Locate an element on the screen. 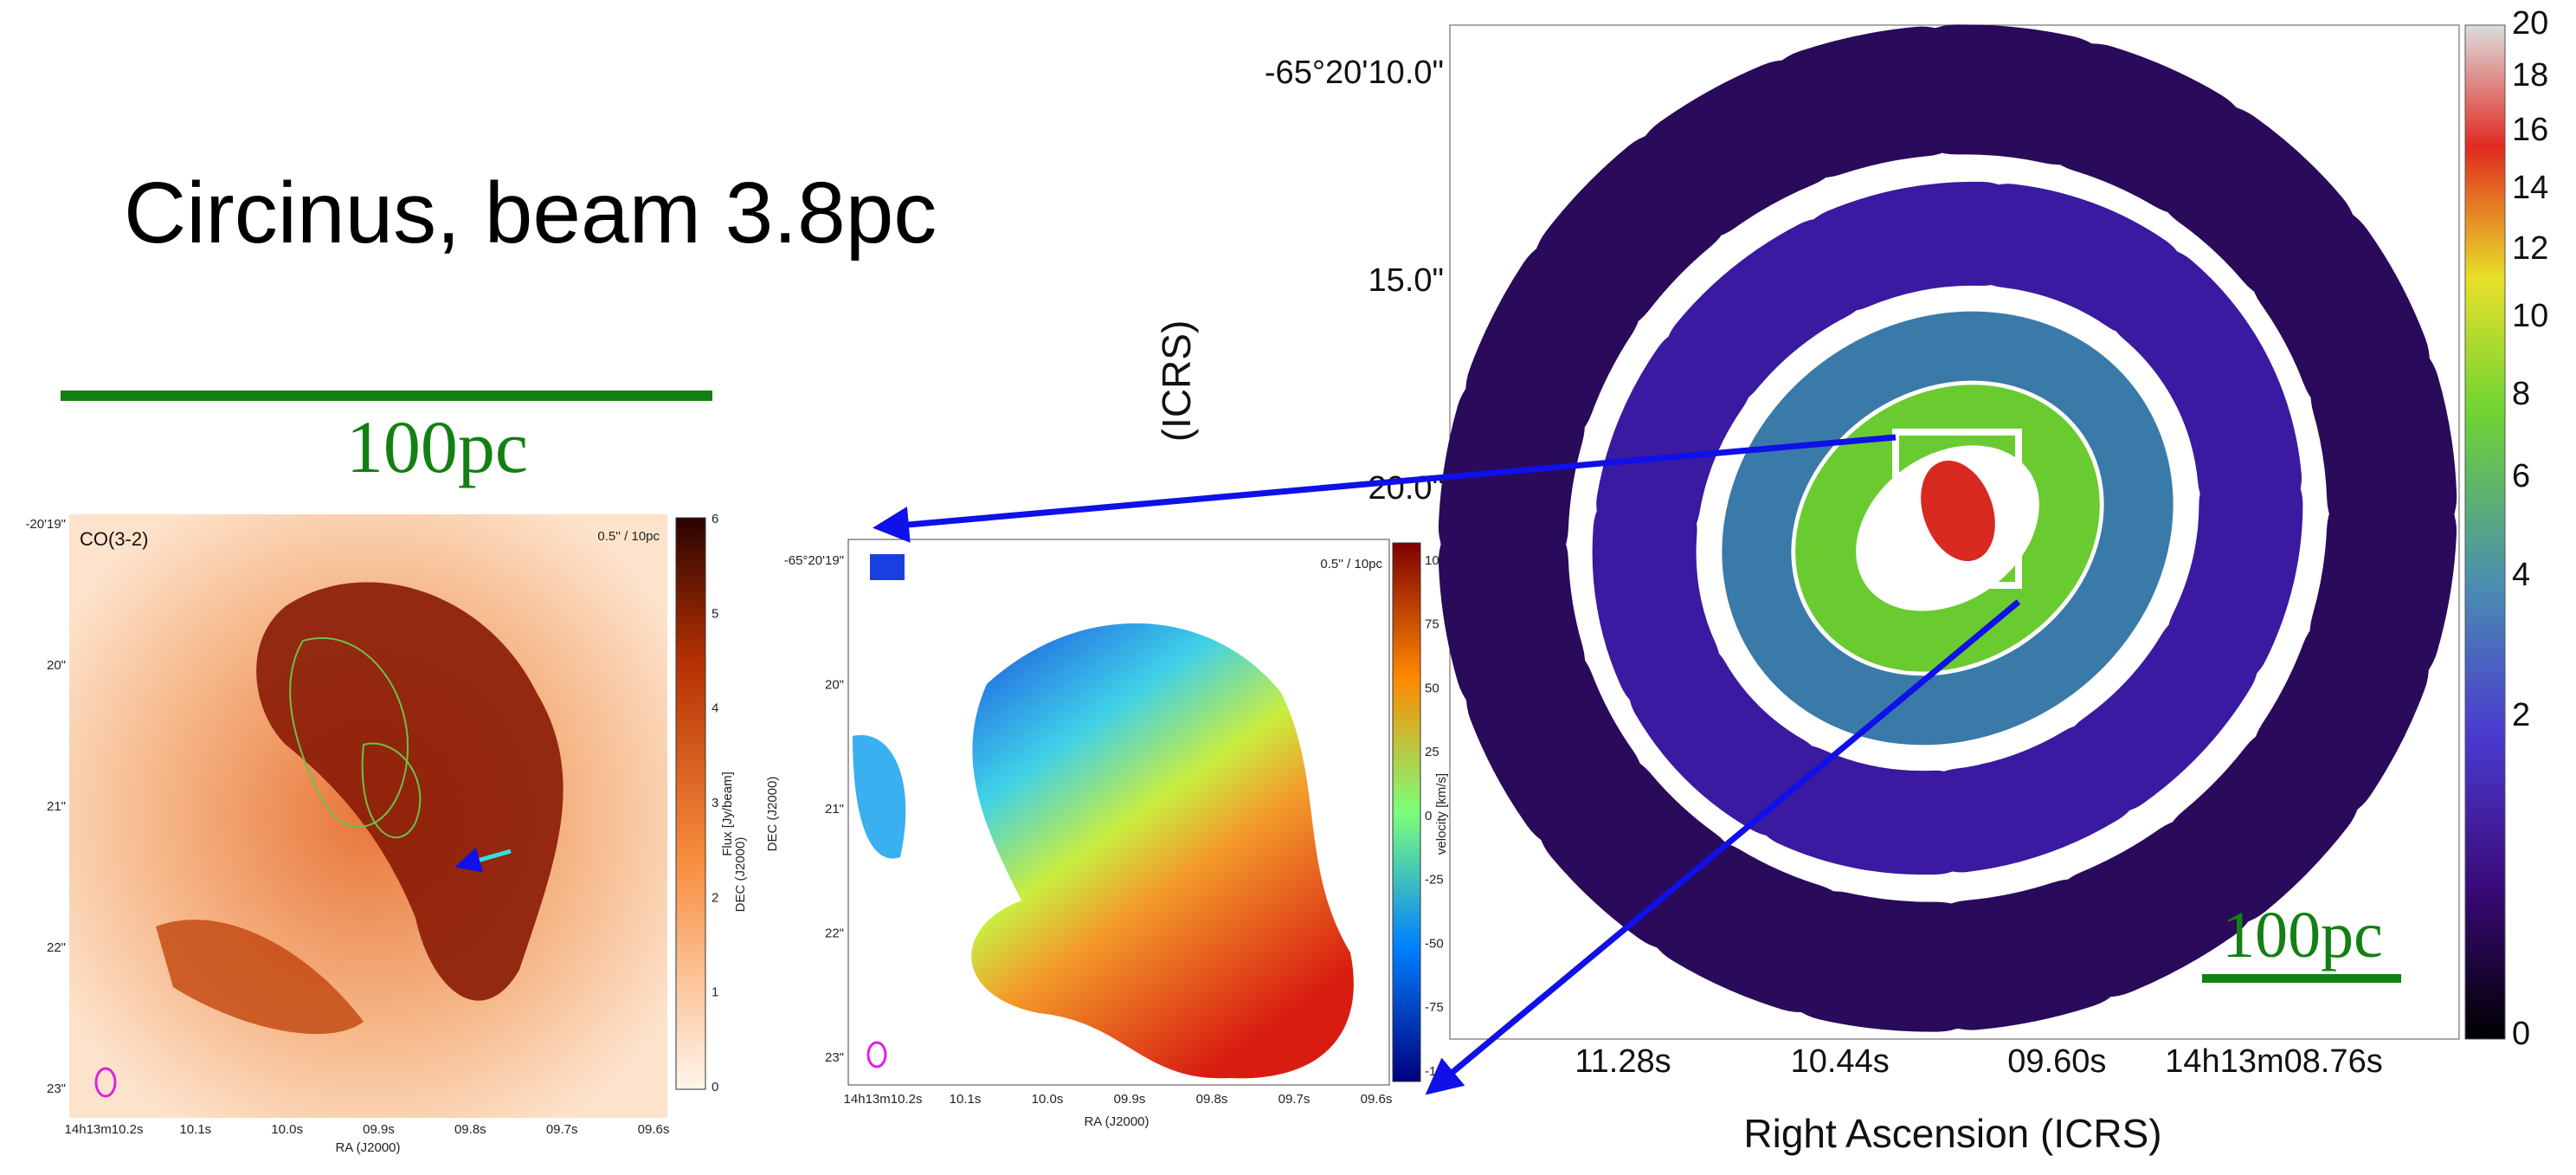 Image resolution: width=2576 pixels, height=1175 pixels. colorbar-tick-label: 20 is located at coordinates (2530, 23).